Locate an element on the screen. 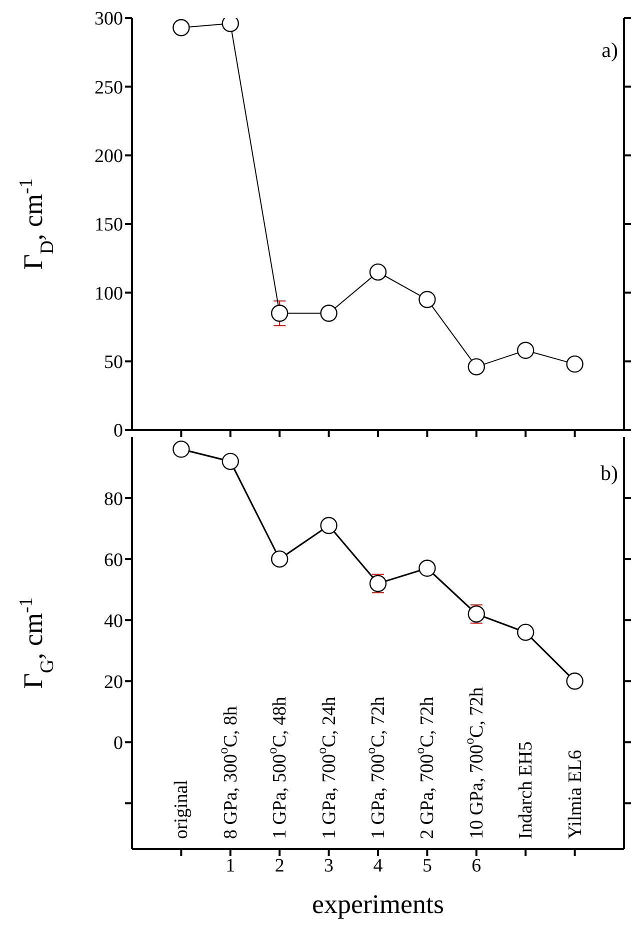 The width and height of the screenshot is (636, 931). y-tick-label: 150 is located at coordinates (108, 225).